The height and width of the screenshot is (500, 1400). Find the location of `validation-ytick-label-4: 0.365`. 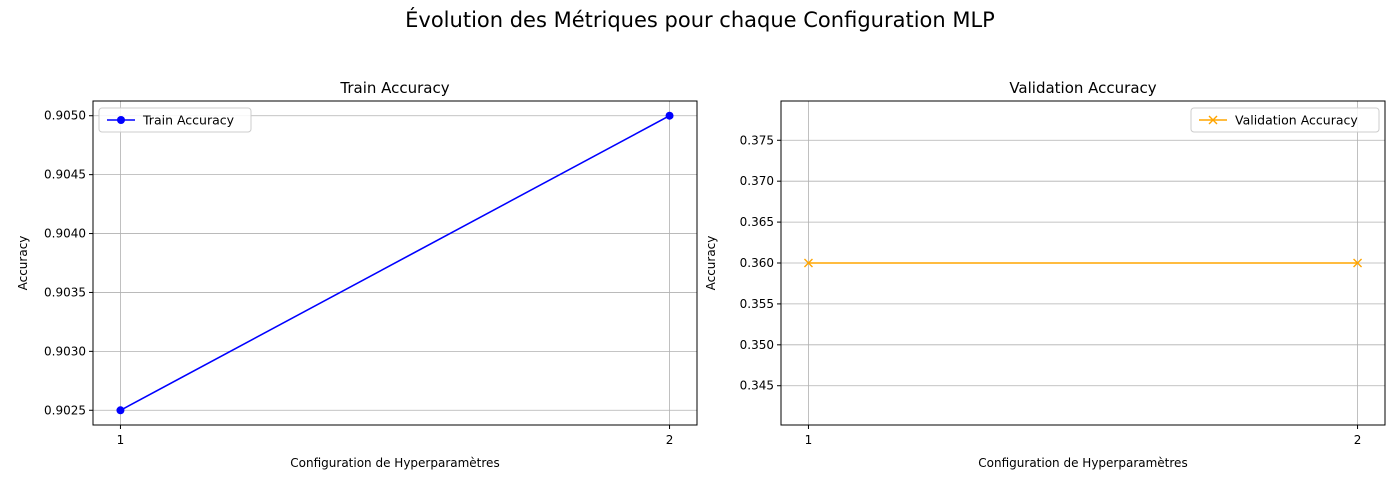

validation-ytick-label-4: 0.365 is located at coordinates (757, 222).